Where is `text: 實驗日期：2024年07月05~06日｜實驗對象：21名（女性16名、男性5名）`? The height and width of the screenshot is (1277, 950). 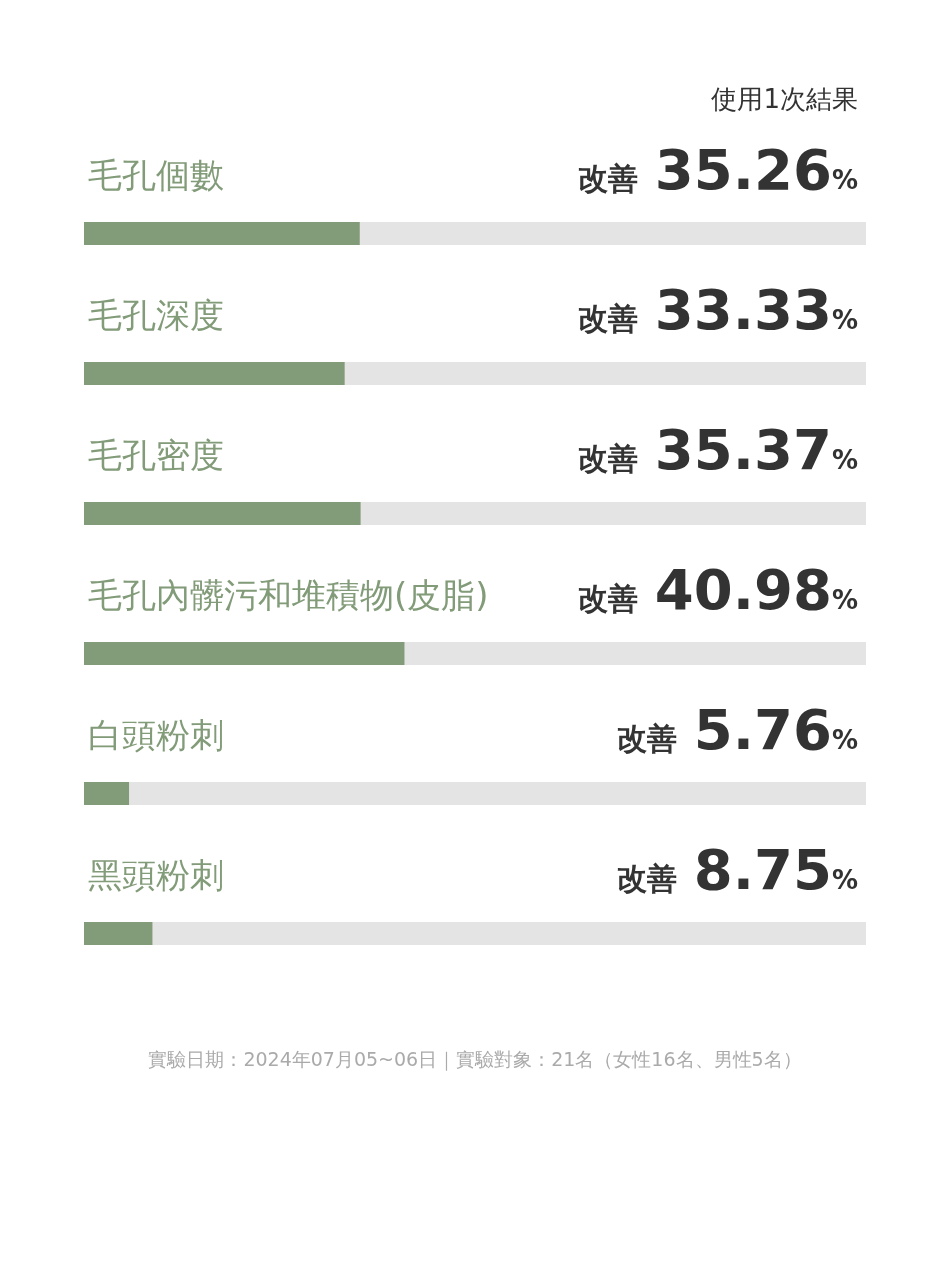
text: 實驗日期：2024年07月05~06日｜實驗對象：21名（女性16名、男性5名） is located at coordinates (475, 1059).